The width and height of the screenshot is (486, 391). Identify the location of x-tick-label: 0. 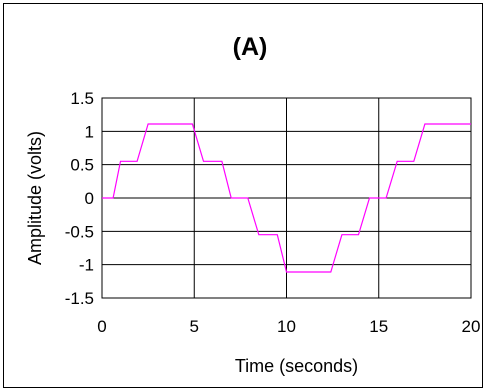
(101, 326).